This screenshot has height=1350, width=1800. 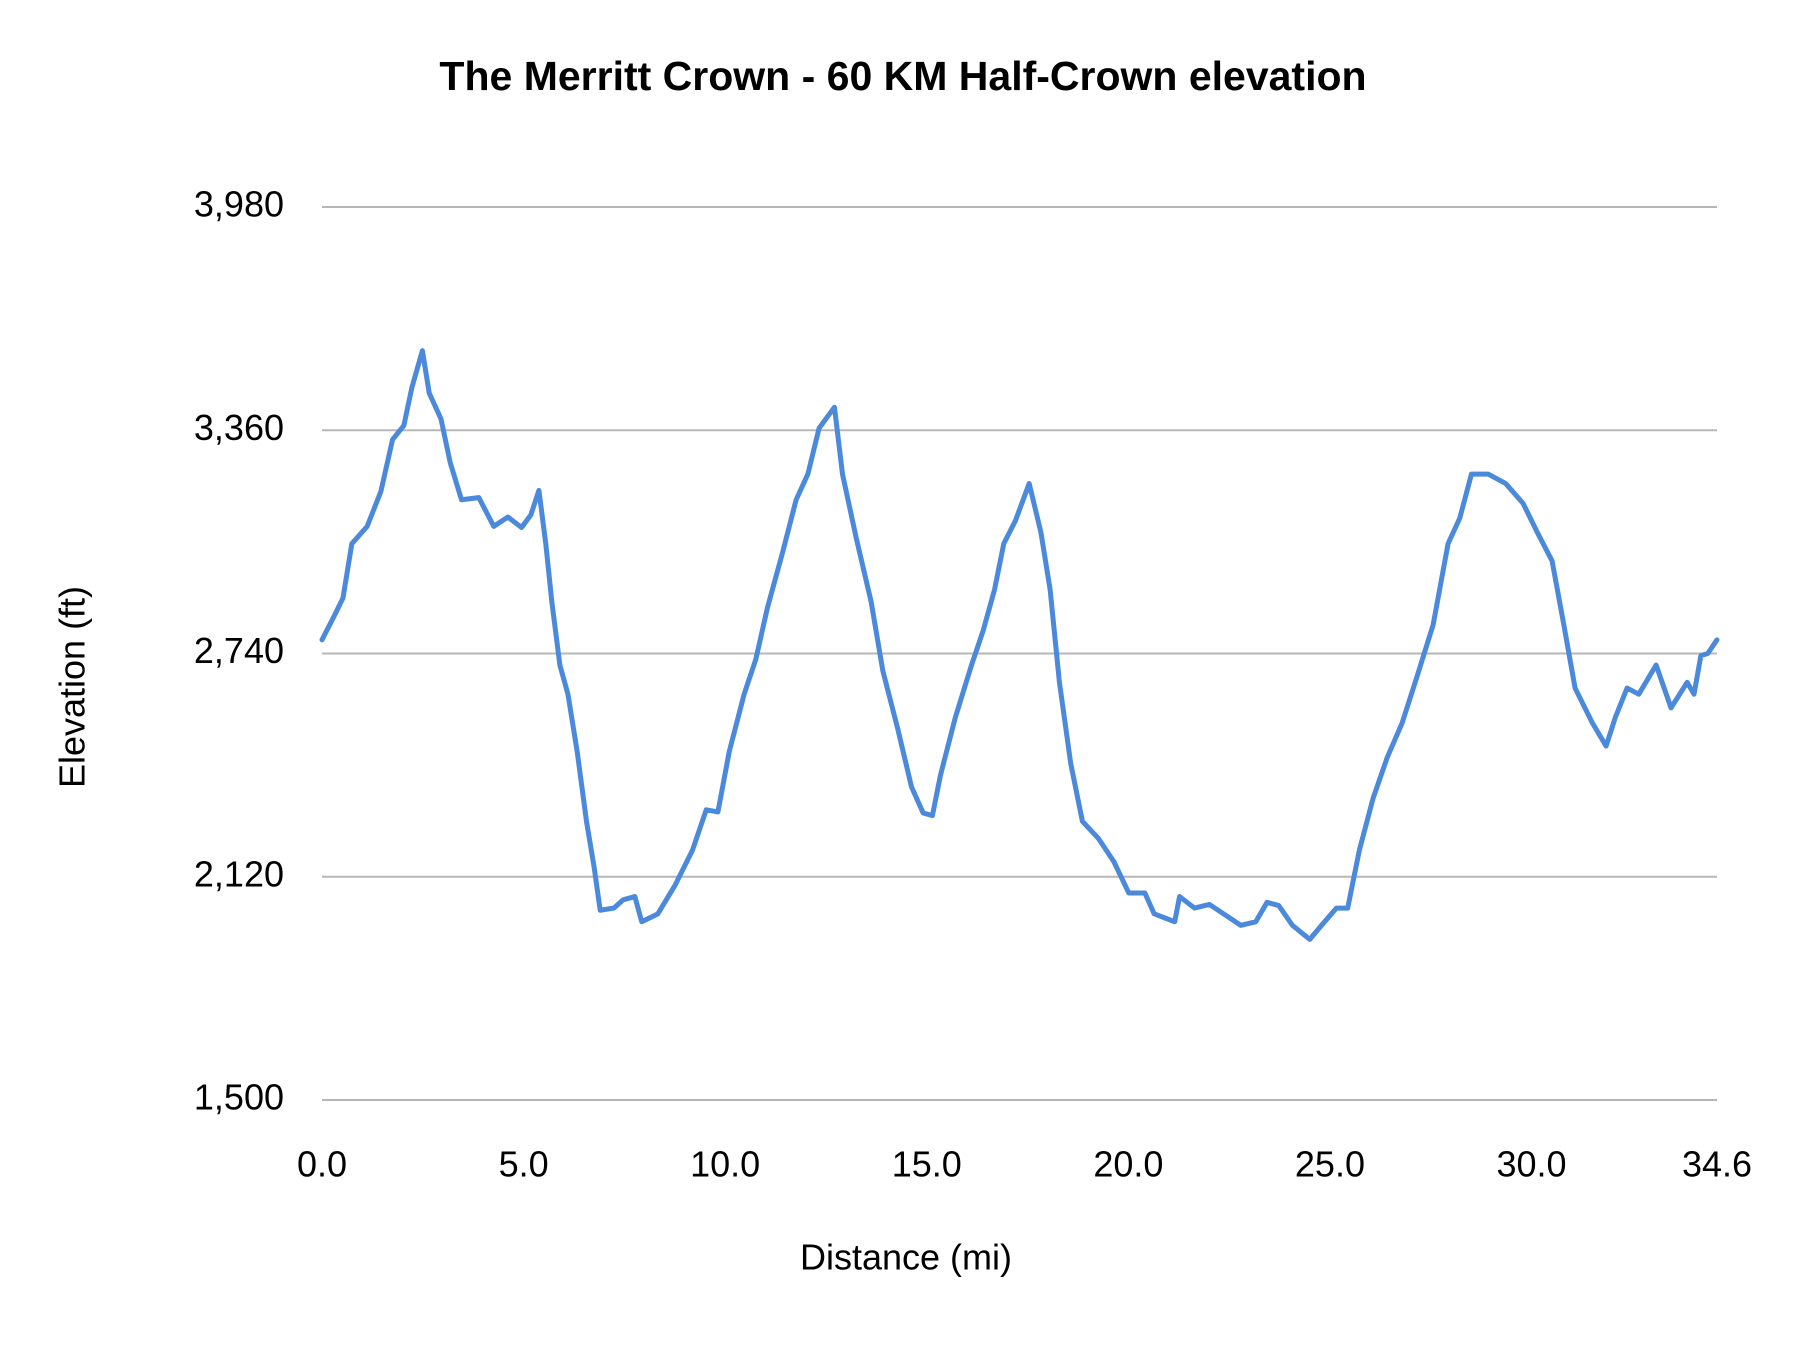 What do you see at coordinates (239, 873) in the screenshot?
I see `y-tick-label: 2,120` at bounding box center [239, 873].